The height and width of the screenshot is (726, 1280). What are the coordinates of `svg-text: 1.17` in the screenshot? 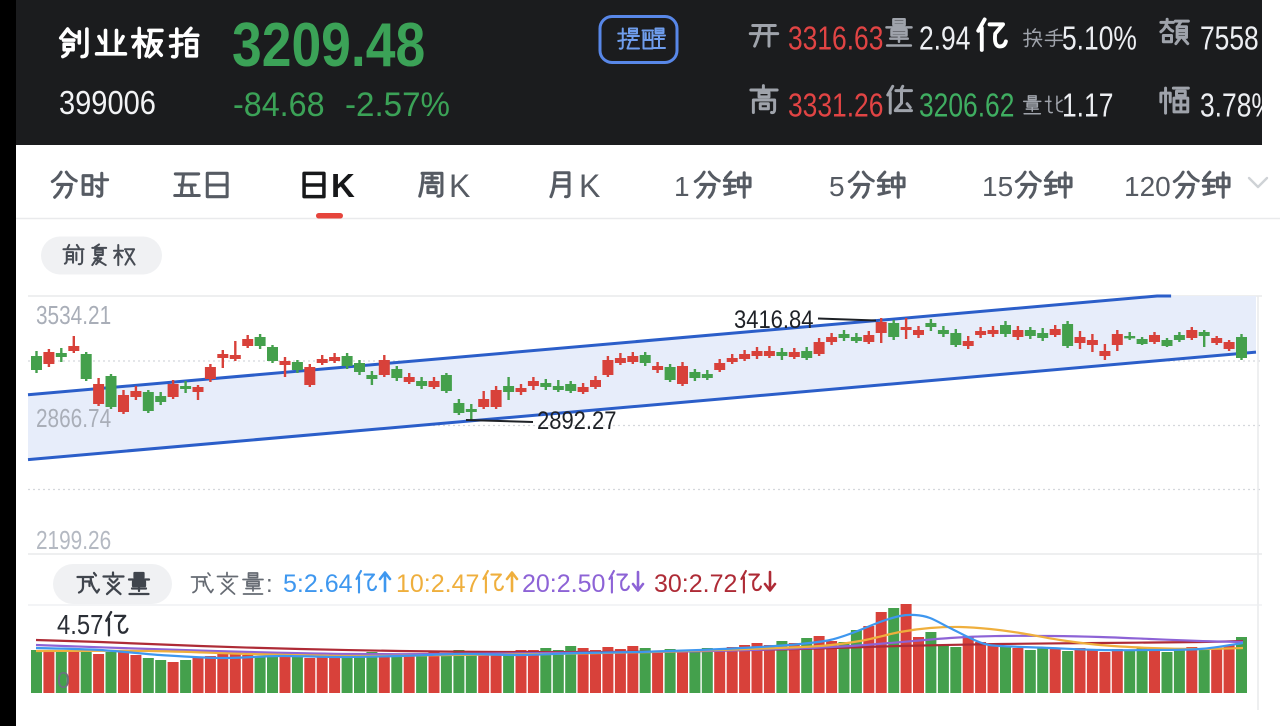 It's located at (1087, 106).